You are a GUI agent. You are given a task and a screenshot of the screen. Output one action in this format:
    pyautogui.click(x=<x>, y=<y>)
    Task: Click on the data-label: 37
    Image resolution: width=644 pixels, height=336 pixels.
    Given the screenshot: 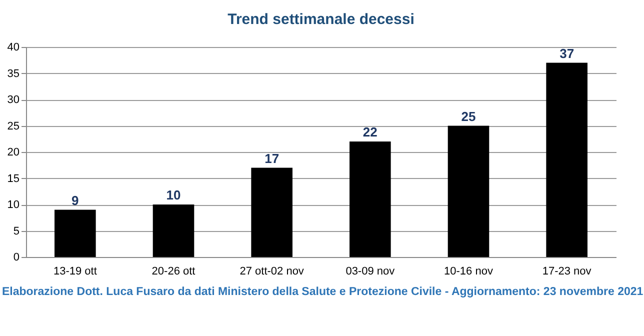 What is the action you would take?
    pyautogui.click(x=567, y=53)
    